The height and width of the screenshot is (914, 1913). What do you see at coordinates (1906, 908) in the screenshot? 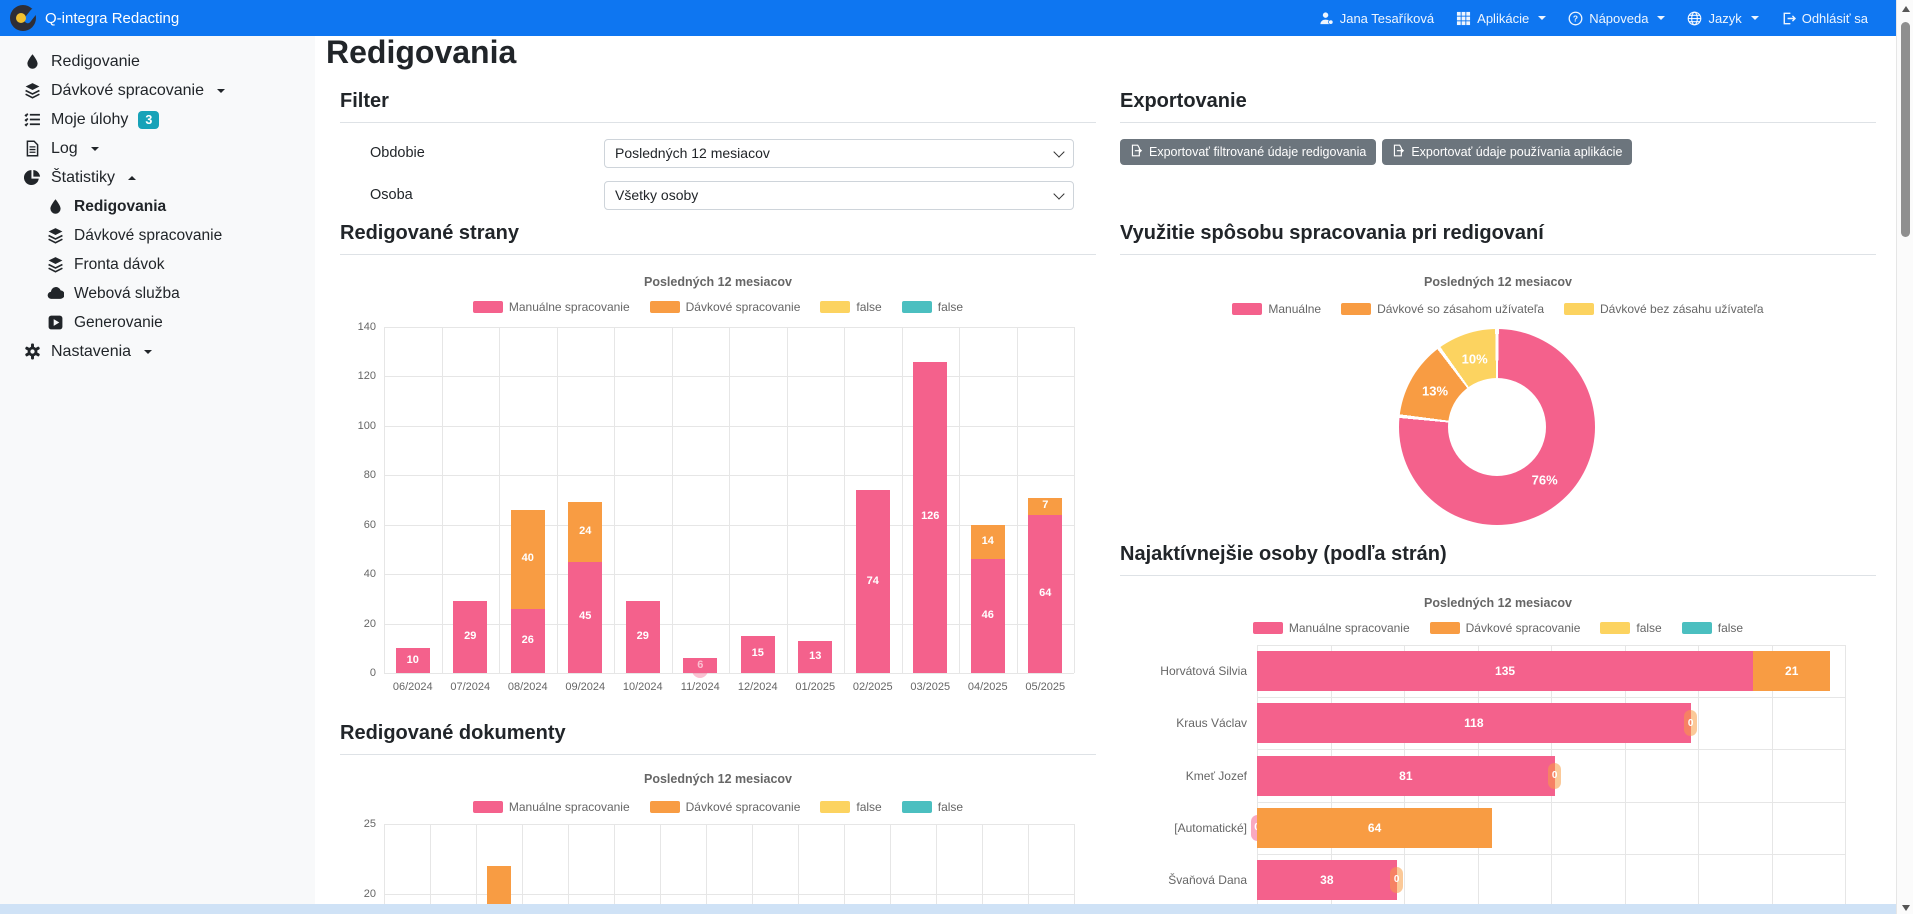
I see `scroll-down-arrow` at bounding box center [1906, 908].